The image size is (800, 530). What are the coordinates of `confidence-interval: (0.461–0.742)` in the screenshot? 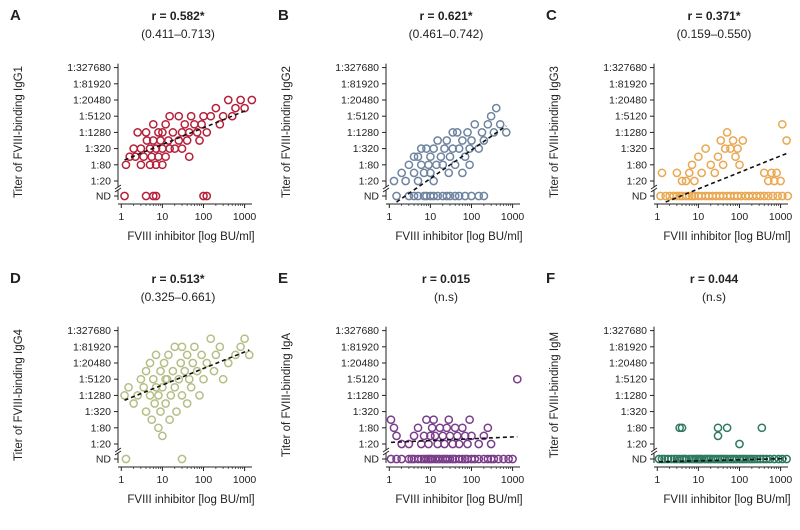 It's located at (446, 34).